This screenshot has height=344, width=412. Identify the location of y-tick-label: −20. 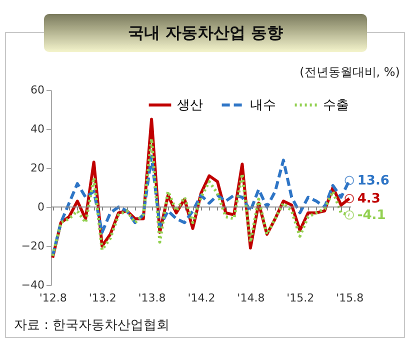
(32, 246).